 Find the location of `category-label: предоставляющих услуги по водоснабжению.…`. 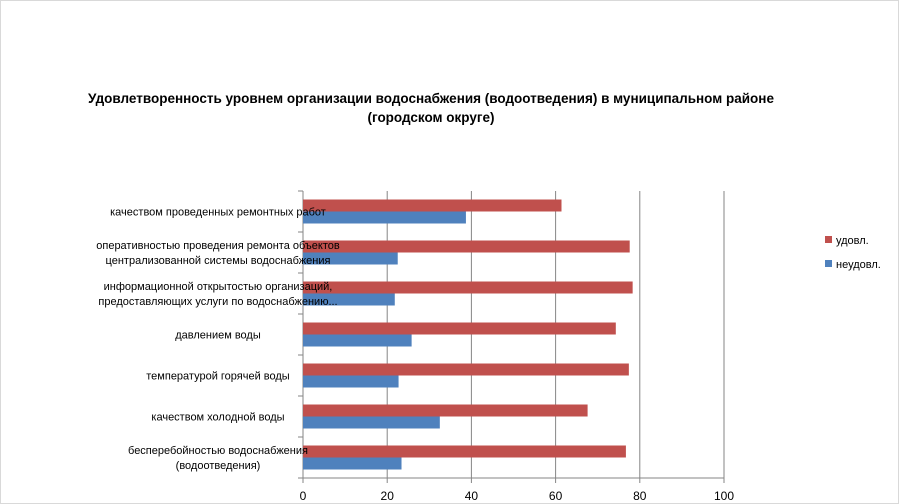

category-label: предоставляющих услуги по водоснабжению.… is located at coordinates (217, 302).